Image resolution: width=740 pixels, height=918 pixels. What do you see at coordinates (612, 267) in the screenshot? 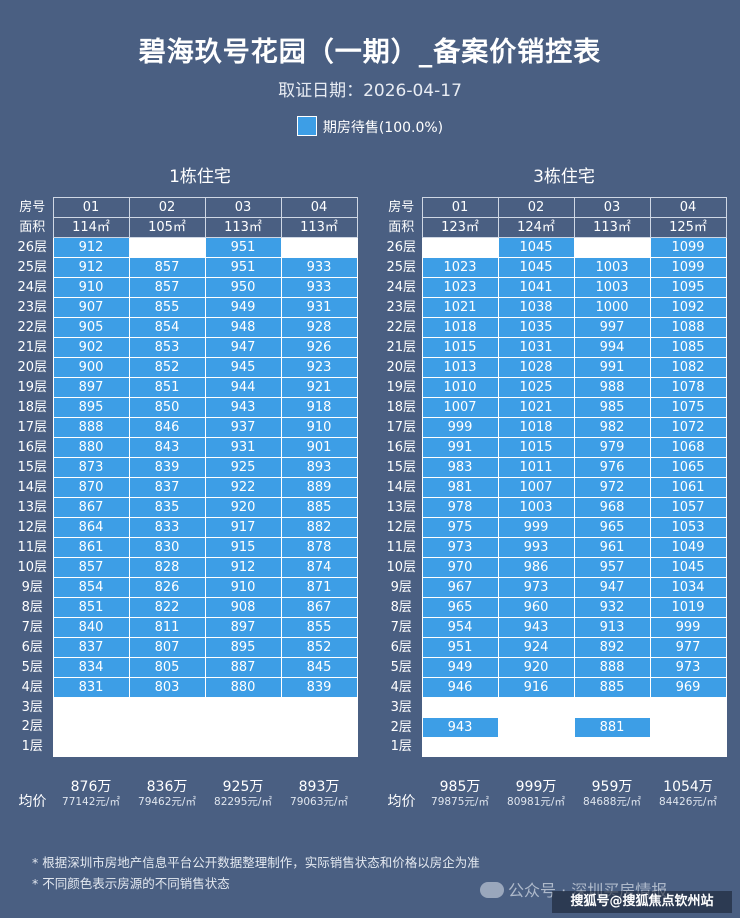
I see `price-cell: 1003` at bounding box center [612, 267].